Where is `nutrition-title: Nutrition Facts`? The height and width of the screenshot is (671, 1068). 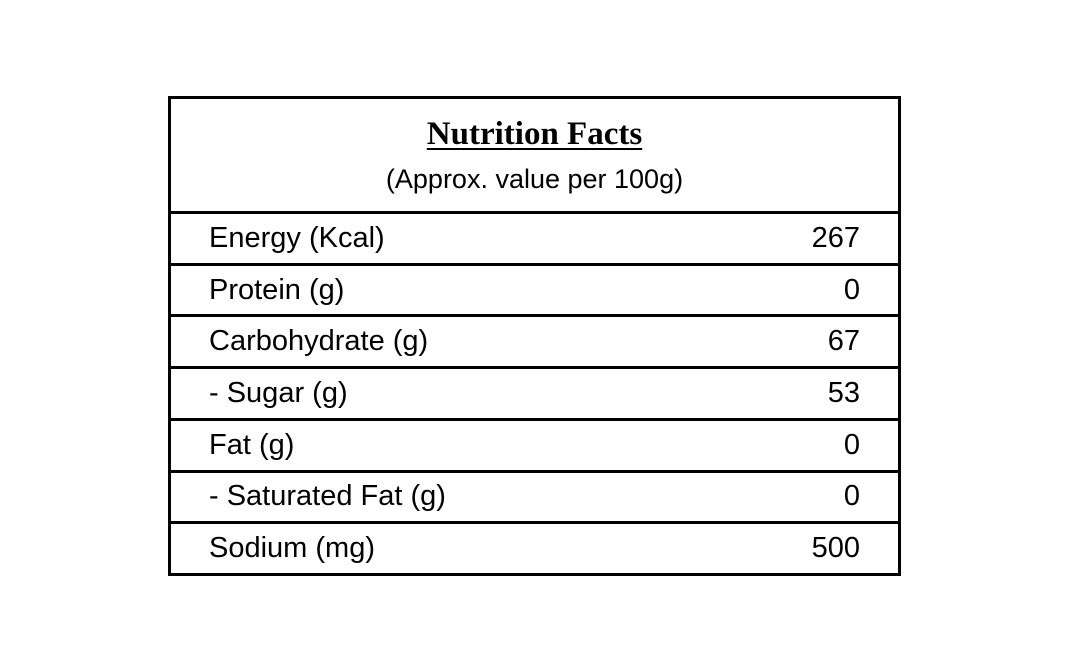 nutrition-title: Nutrition Facts is located at coordinates (534, 134).